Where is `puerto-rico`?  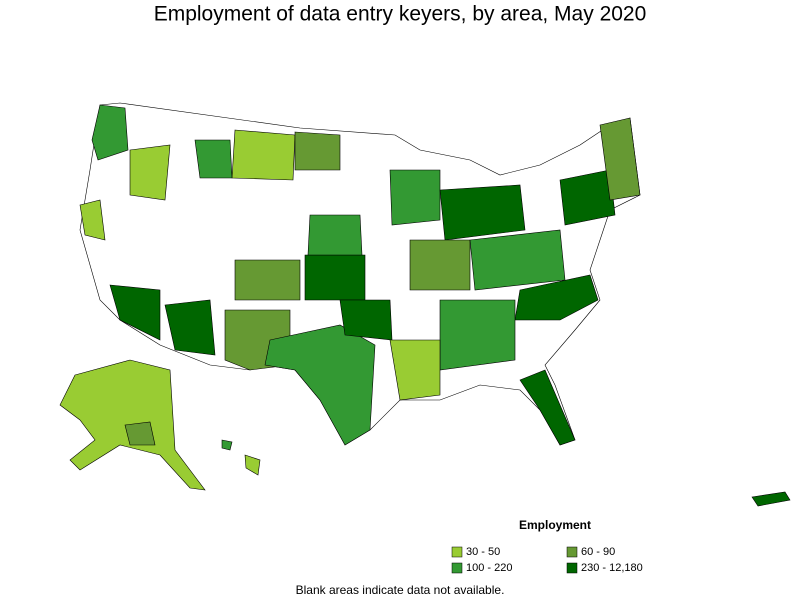
puerto-rico is located at coordinates (771, 499).